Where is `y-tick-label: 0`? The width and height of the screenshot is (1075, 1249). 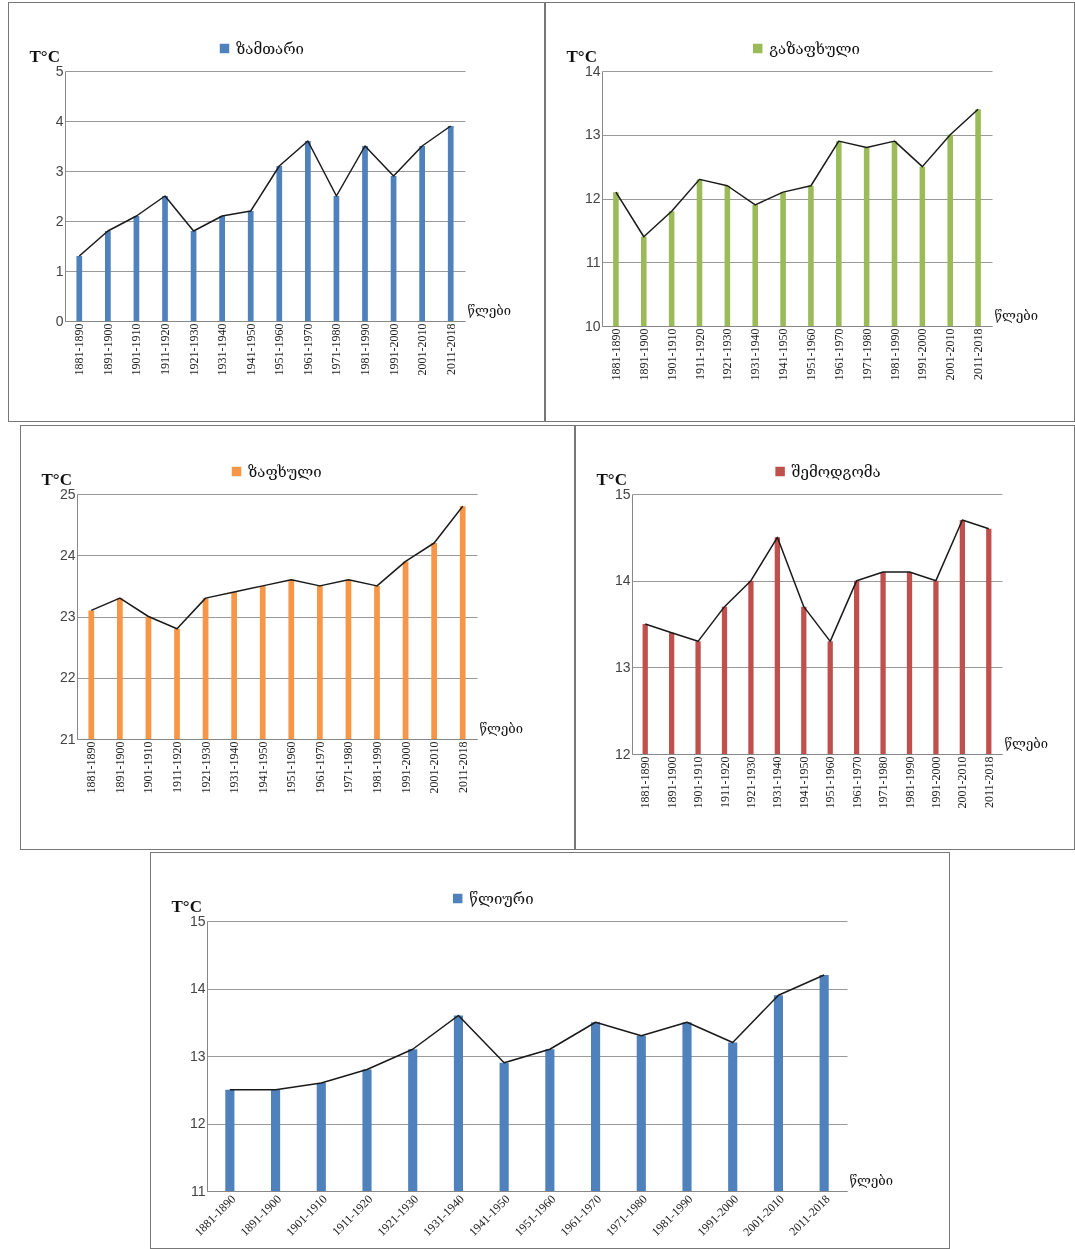
y-tick-label: 0 is located at coordinates (59, 320).